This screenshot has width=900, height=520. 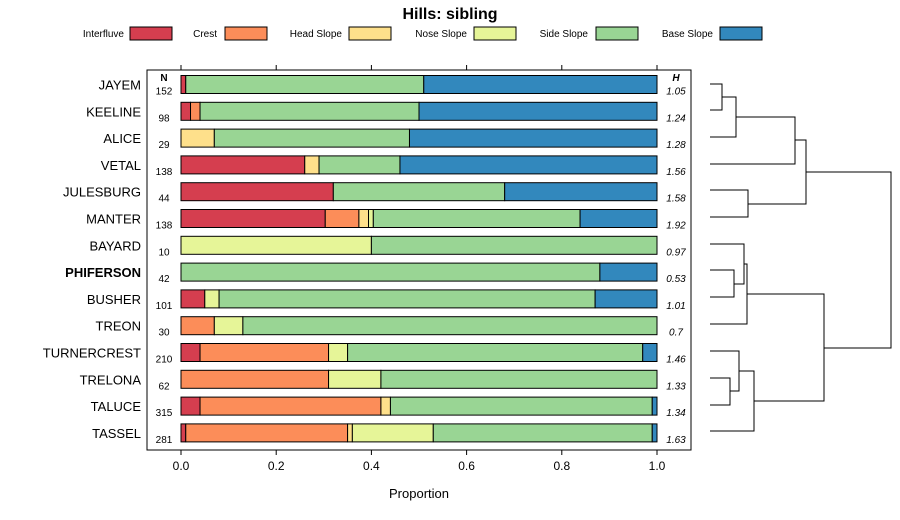 What do you see at coordinates (181, 466) in the screenshot?
I see `x-tick-label: 0.0` at bounding box center [181, 466].